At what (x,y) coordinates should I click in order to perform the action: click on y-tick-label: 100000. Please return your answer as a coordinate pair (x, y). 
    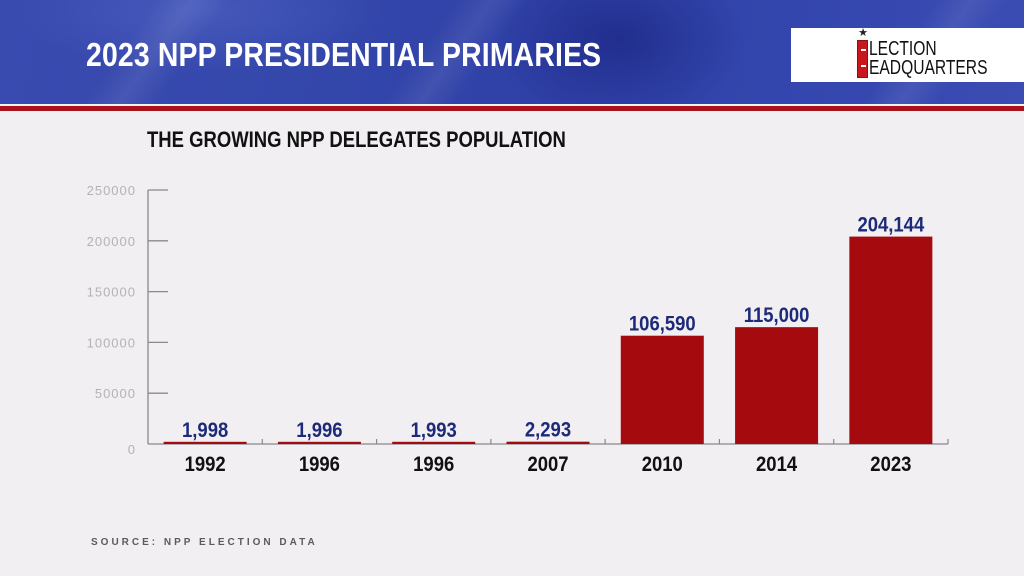
    Looking at the image, I should click on (111, 342).